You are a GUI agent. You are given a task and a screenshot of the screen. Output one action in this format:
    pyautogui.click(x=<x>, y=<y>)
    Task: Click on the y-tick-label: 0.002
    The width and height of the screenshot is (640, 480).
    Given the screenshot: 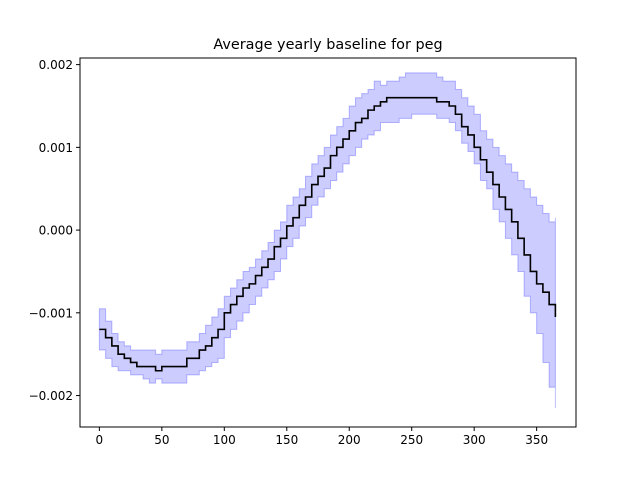 What is the action you would take?
    pyautogui.click(x=56, y=65)
    